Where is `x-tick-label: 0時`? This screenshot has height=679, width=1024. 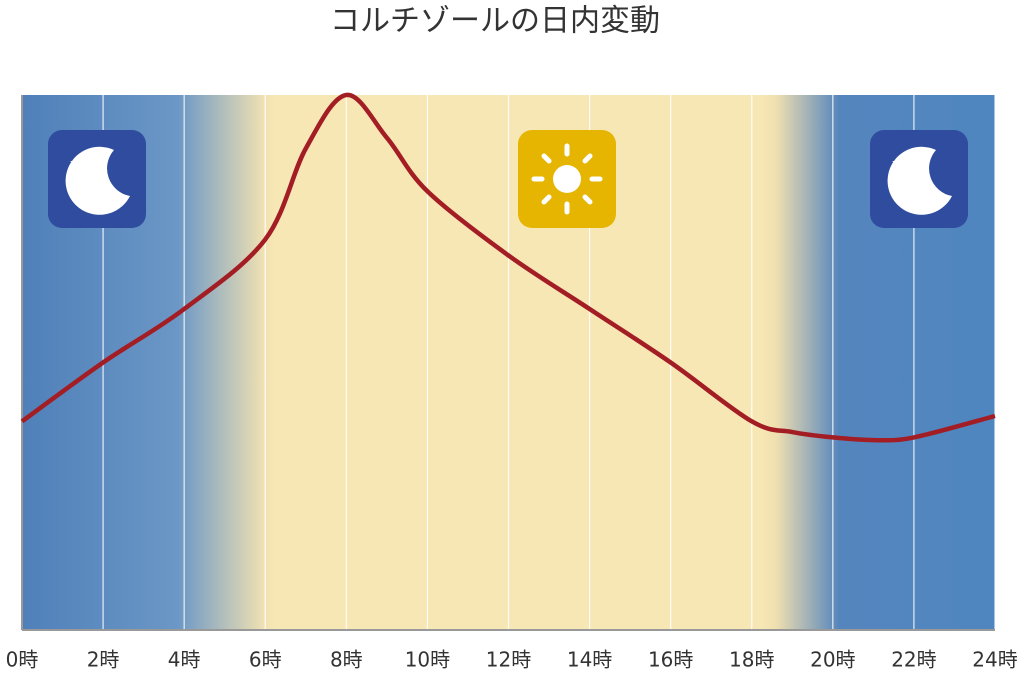 x-tick-label: 0時 is located at coordinates (22, 660).